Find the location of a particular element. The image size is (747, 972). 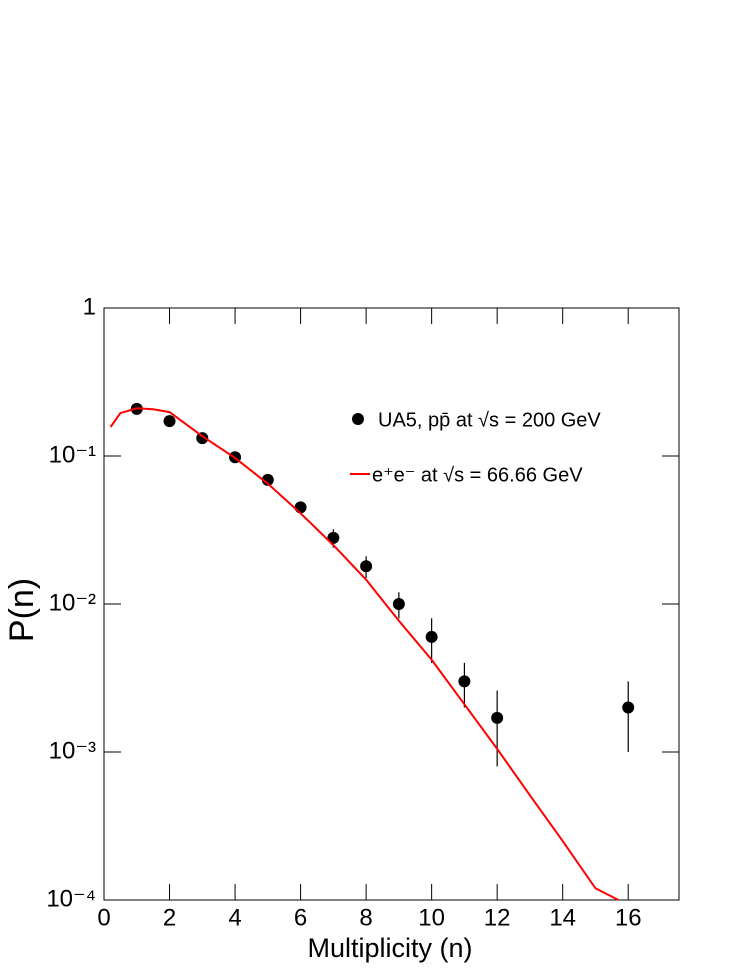

y-tick-label: 10⁻¹ is located at coordinates (72, 454).